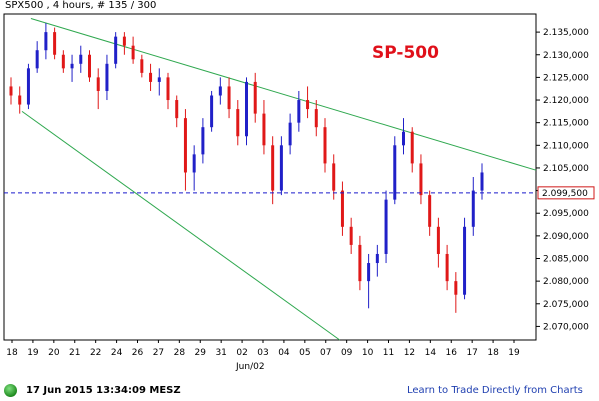 Image resolution: width=599 pixels, height=401 pixels. What do you see at coordinates (81, 5) in the screenshot?
I see `chart-header: SPX500 , 4 hours, # 135 / 300` at bounding box center [81, 5].